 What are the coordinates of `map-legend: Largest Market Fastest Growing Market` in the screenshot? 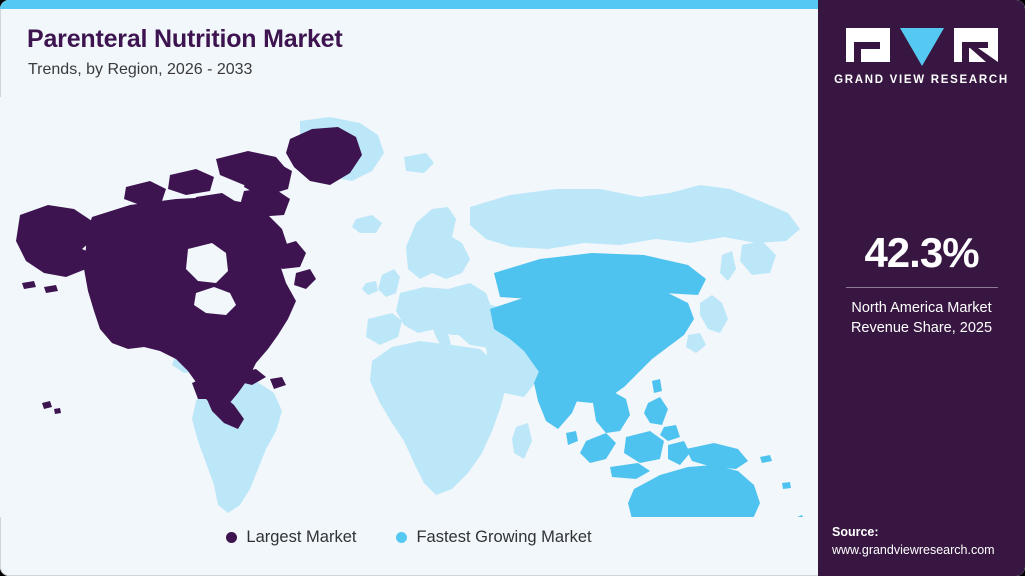 It's located at (409, 537).